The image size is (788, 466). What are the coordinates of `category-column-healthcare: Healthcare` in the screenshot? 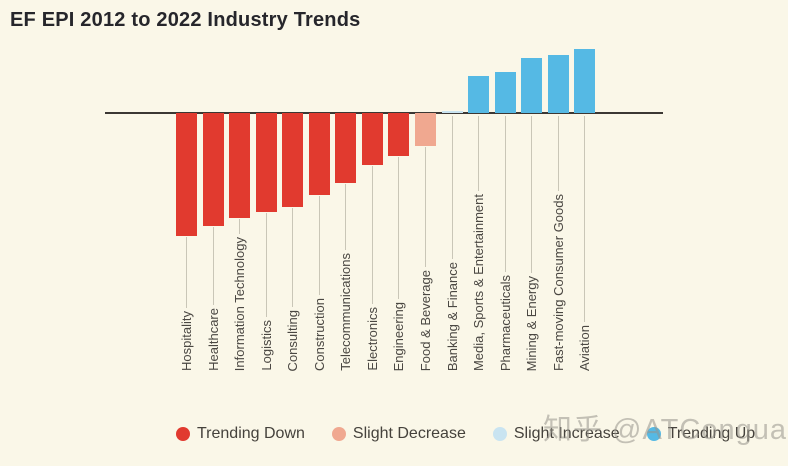 It's located at (213, 299).